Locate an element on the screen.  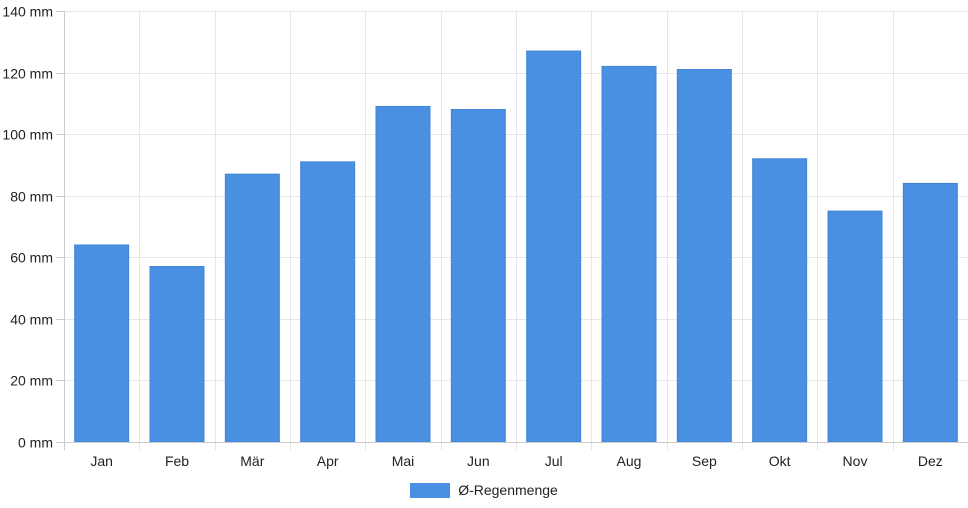
x-tick-label: Mai is located at coordinates (403, 461).